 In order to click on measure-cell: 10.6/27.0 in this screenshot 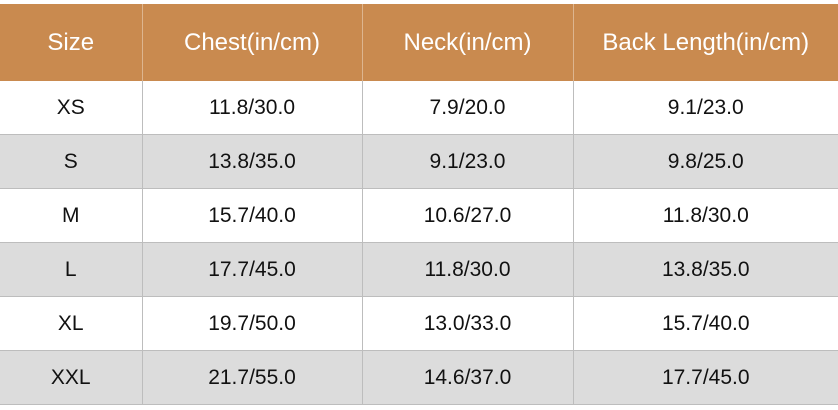, I will do `click(468, 215)`.